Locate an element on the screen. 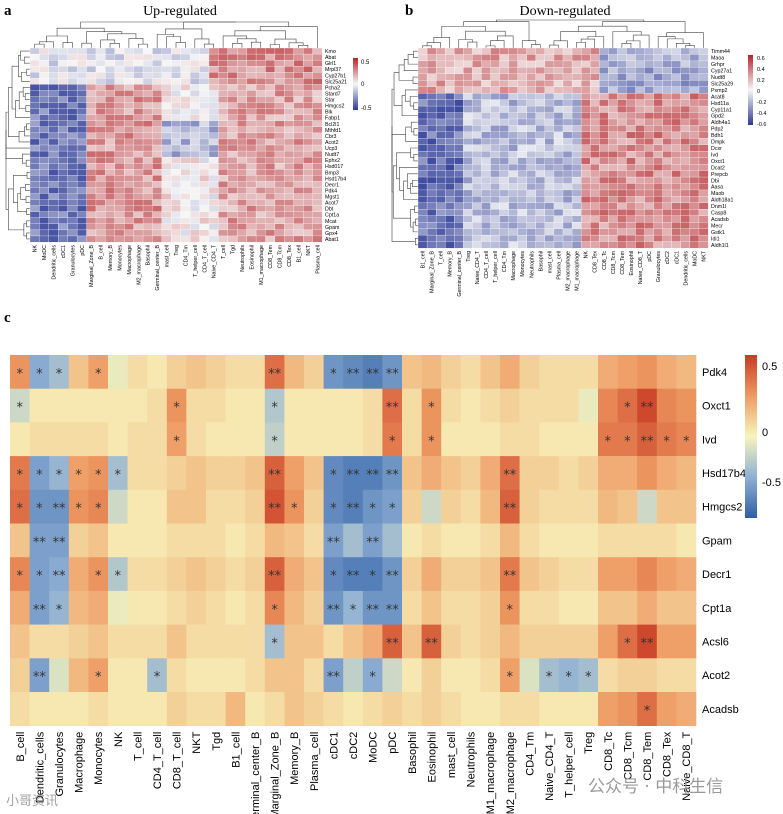 This screenshot has width=783, height=814. row-label: Pcha2 is located at coordinates (332, 88).